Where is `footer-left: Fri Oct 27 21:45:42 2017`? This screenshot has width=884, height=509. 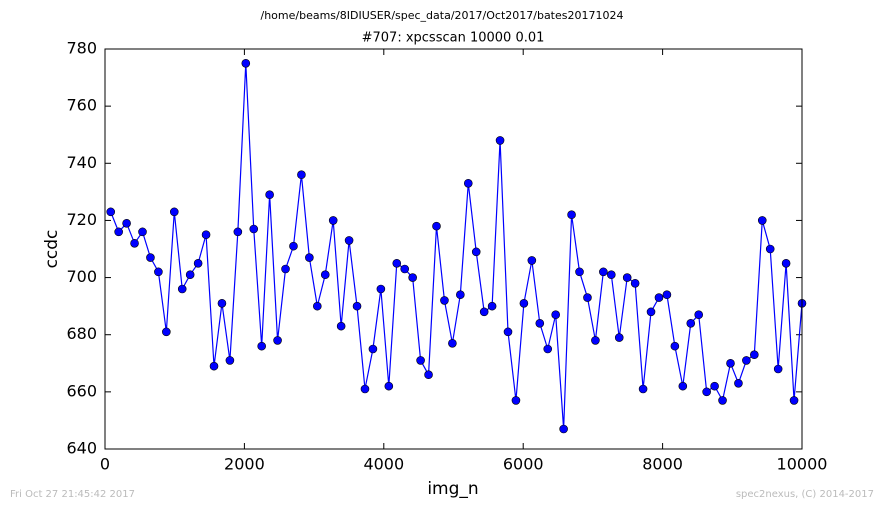
footer-left: Fri Oct 27 21:45:42 2017 is located at coordinates (72, 494).